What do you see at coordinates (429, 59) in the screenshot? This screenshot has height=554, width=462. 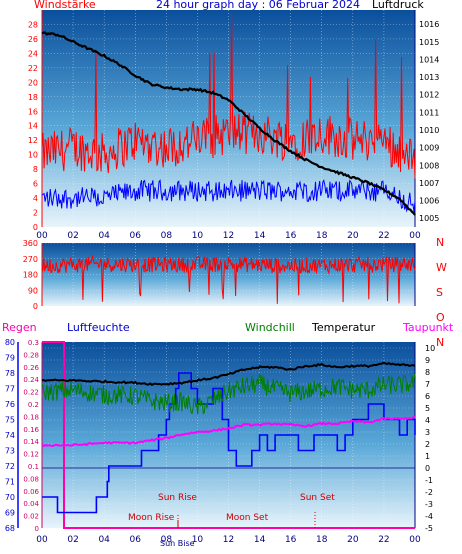 I see `right-tick-label: 1014` at bounding box center [429, 59].